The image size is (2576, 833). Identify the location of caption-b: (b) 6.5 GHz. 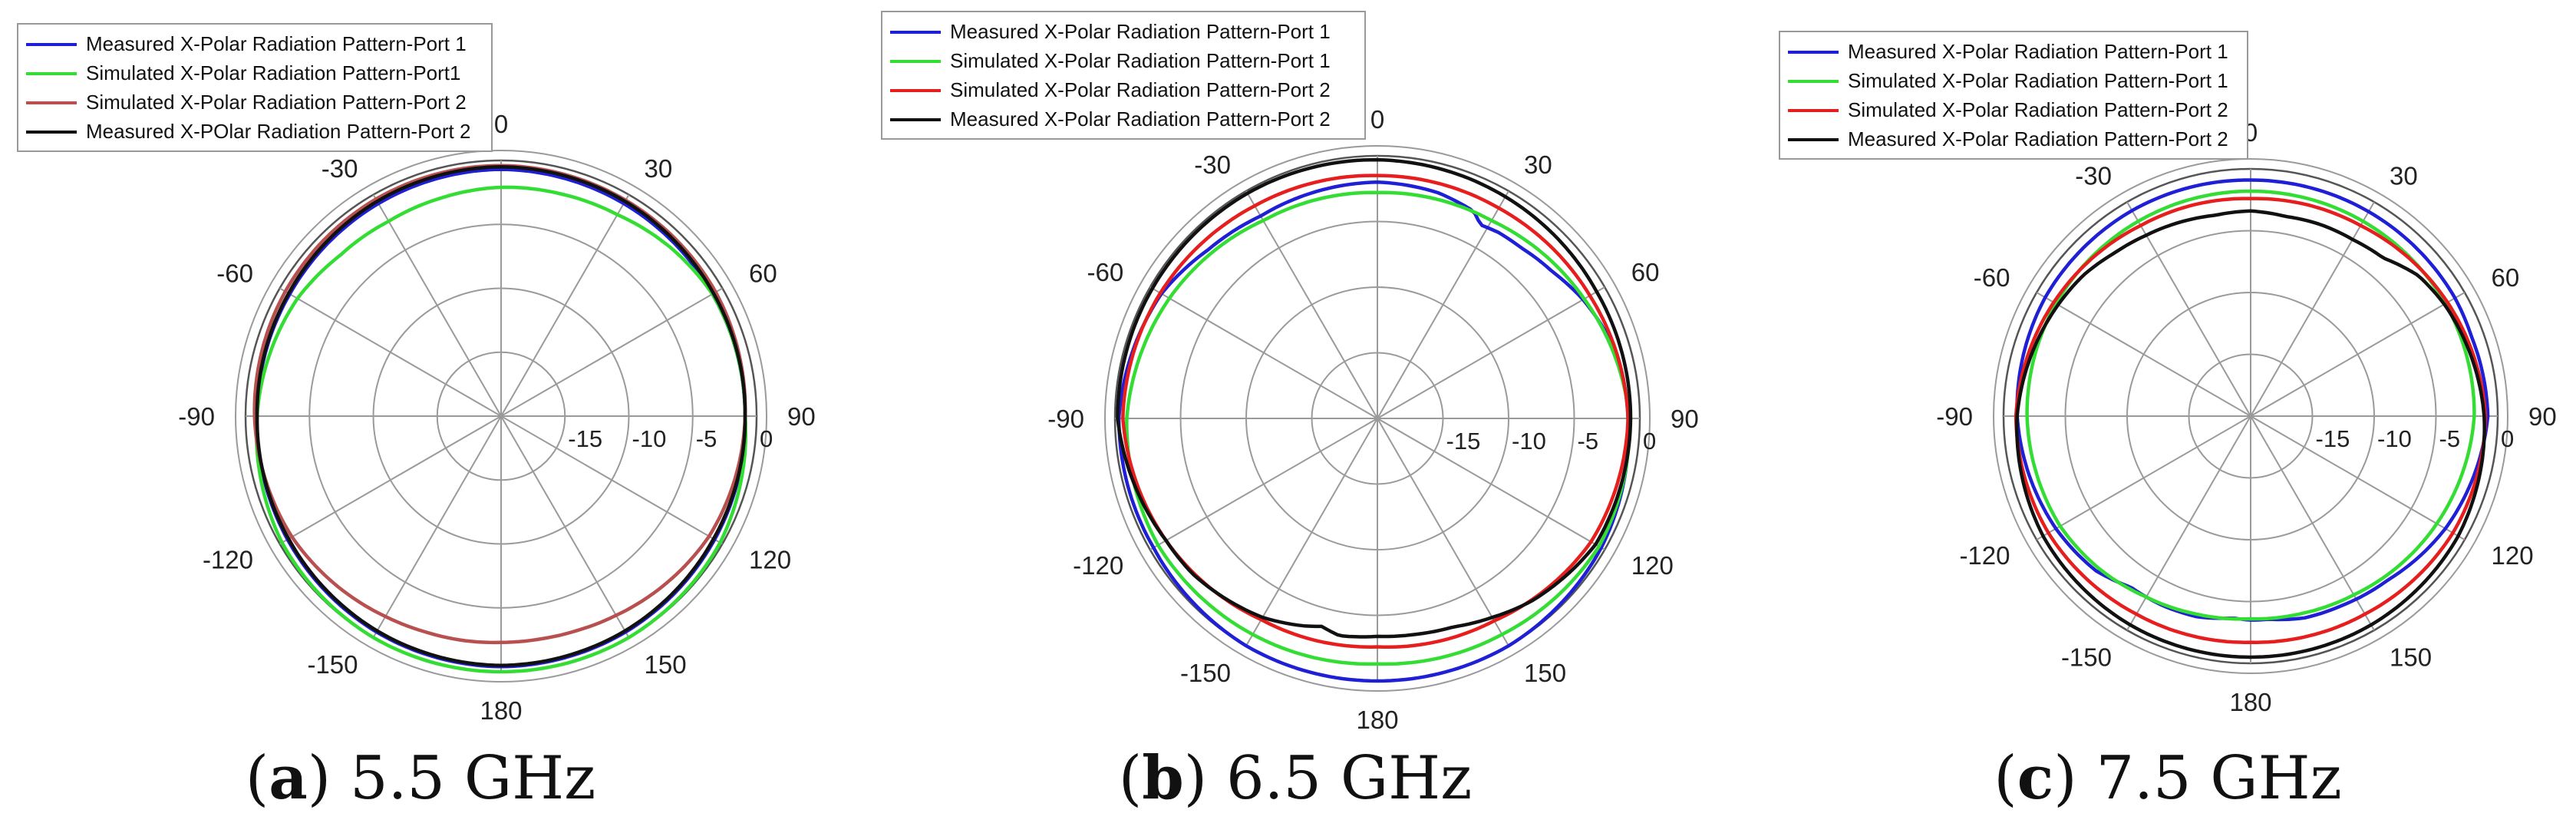
(1295, 778).